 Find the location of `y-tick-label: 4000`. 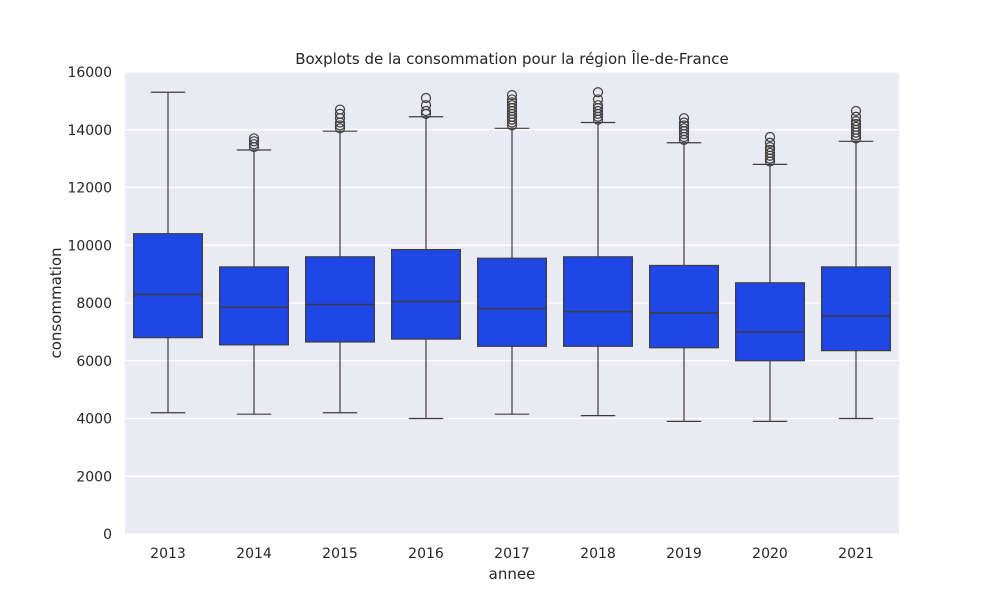

y-tick-label: 4000 is located at coordinates (94, 420).